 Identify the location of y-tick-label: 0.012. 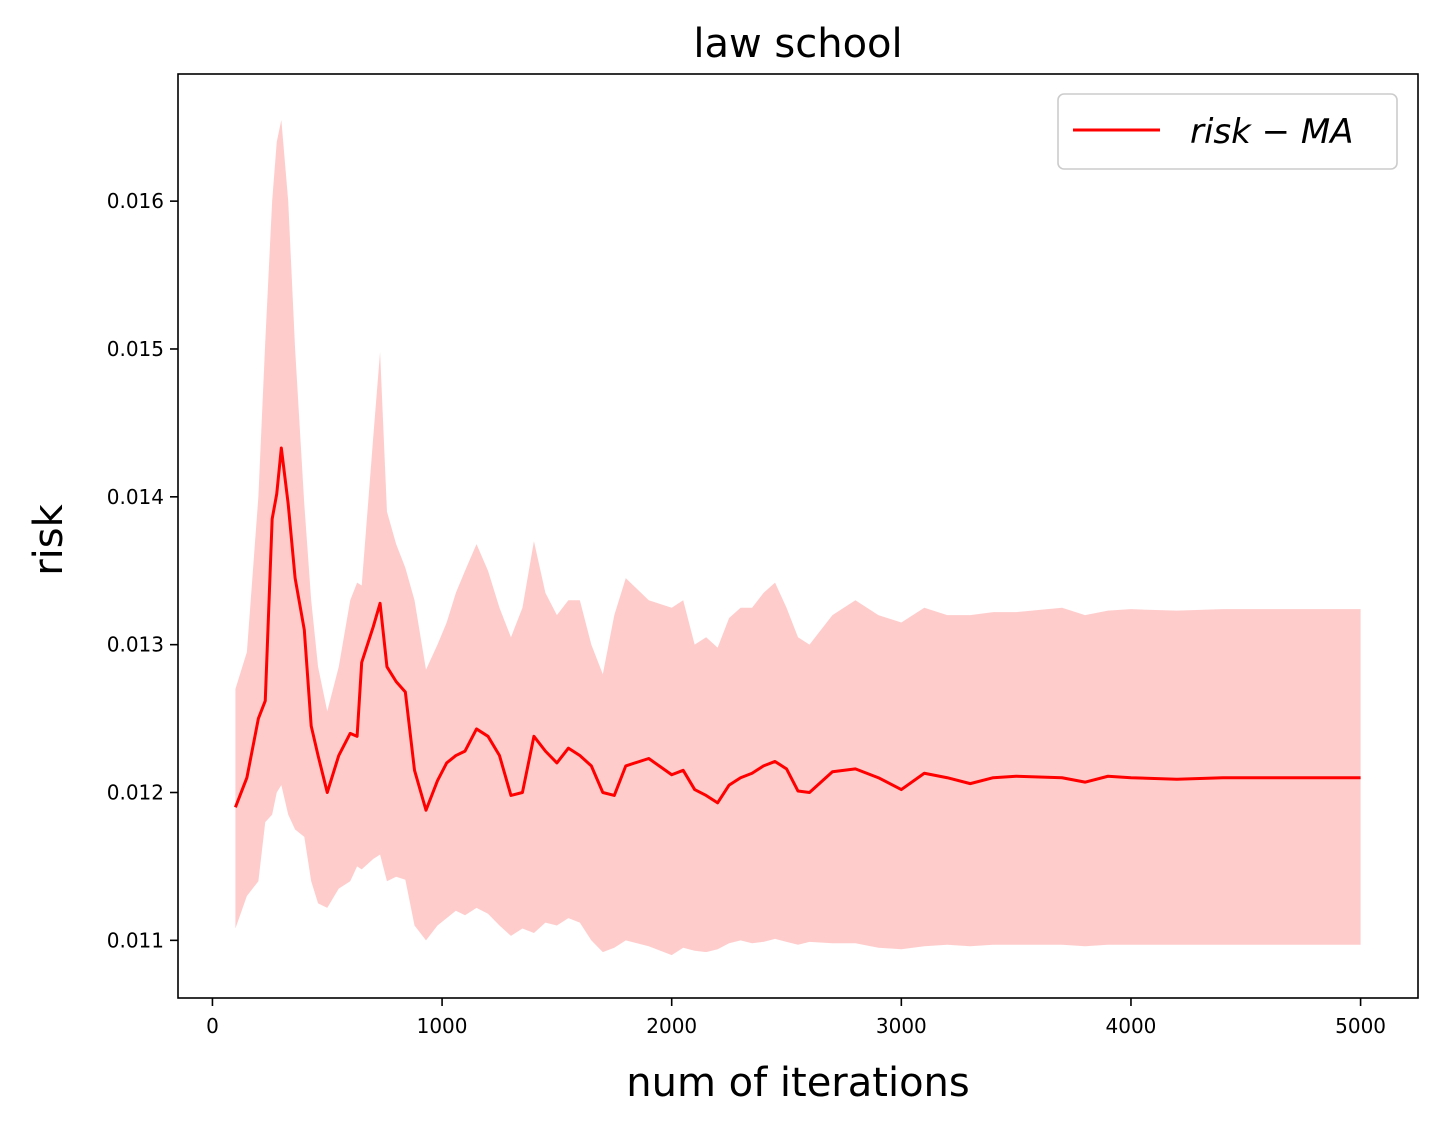
(135, 793).